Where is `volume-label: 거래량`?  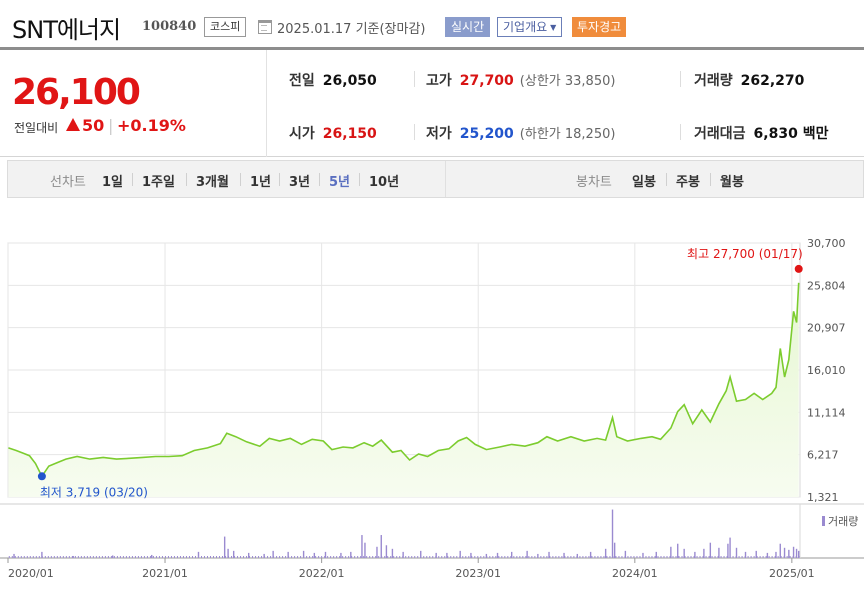 volume-label: 거래량 is located at coordinates (713, 81).